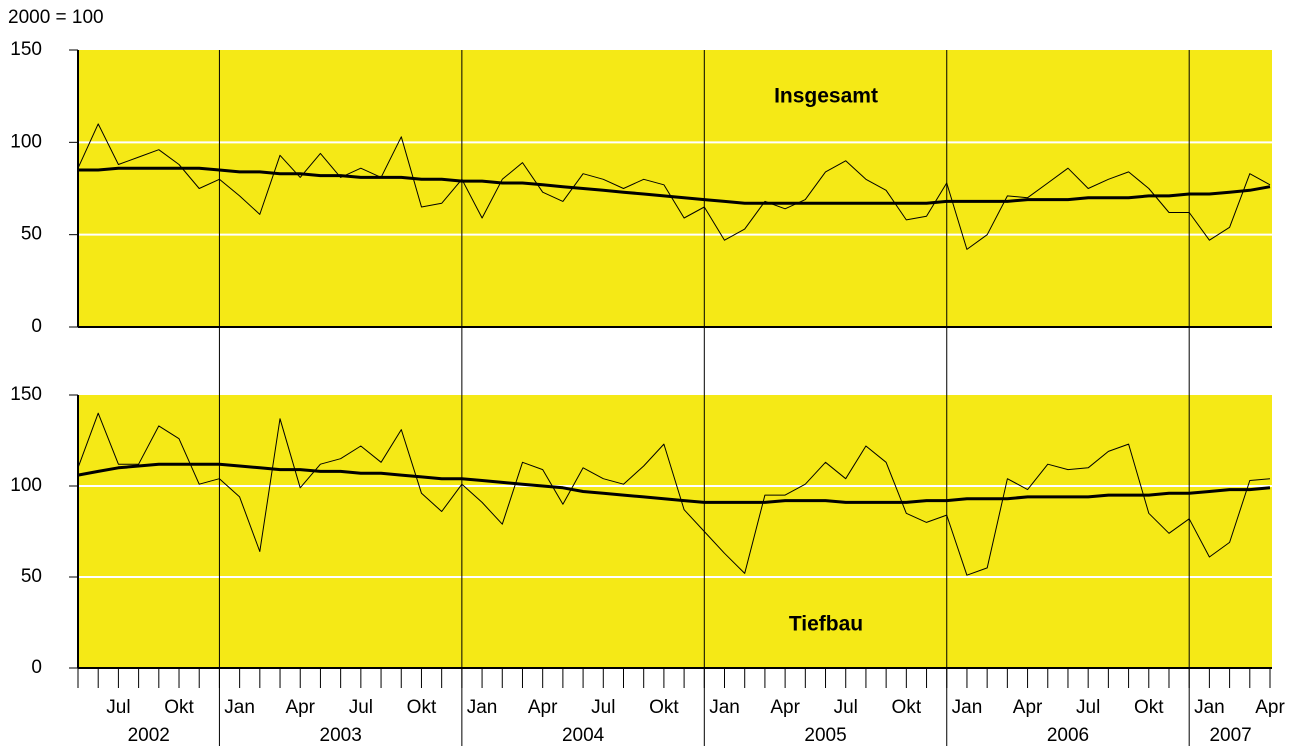 This screenshot has height=746, width=1303. Describe the element at coordinates (1068, 735) in the screenshot. I see `year-label: 2006` at that location.